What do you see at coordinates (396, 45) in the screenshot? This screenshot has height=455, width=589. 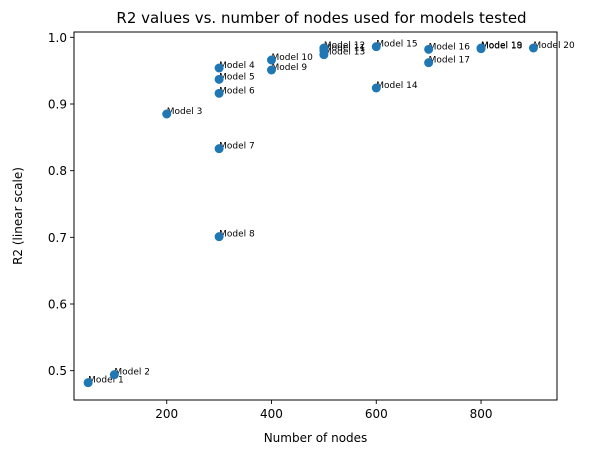 I see `point-annotation: Model 15` at bounding box center [396, 45].